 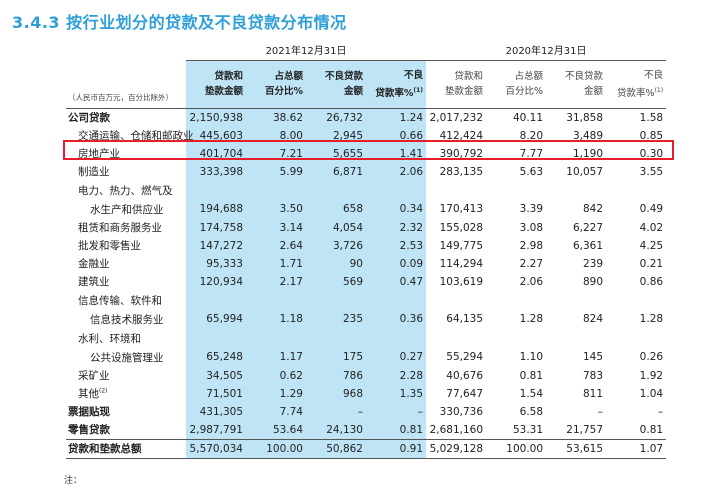 I want to click on cell-value: 26,732, so click(x=336, y=117).